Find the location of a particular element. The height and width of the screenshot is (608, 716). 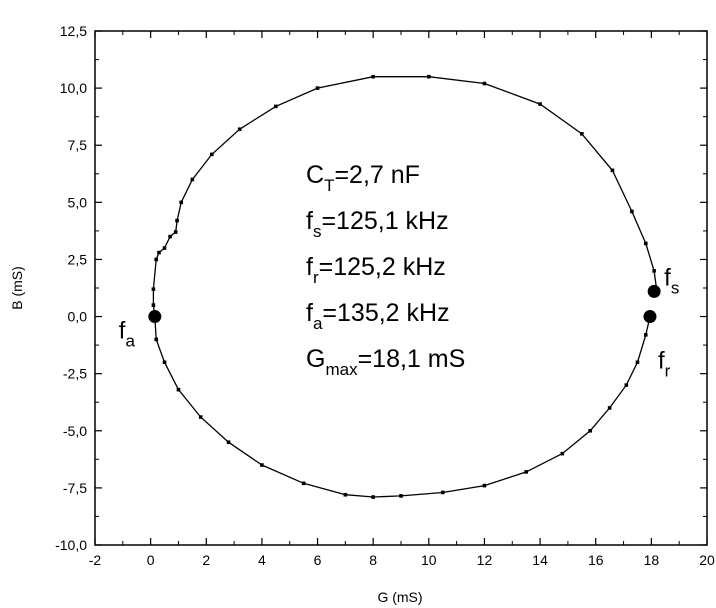

x-tick-label: 18 is located at coordinates (652, 560).